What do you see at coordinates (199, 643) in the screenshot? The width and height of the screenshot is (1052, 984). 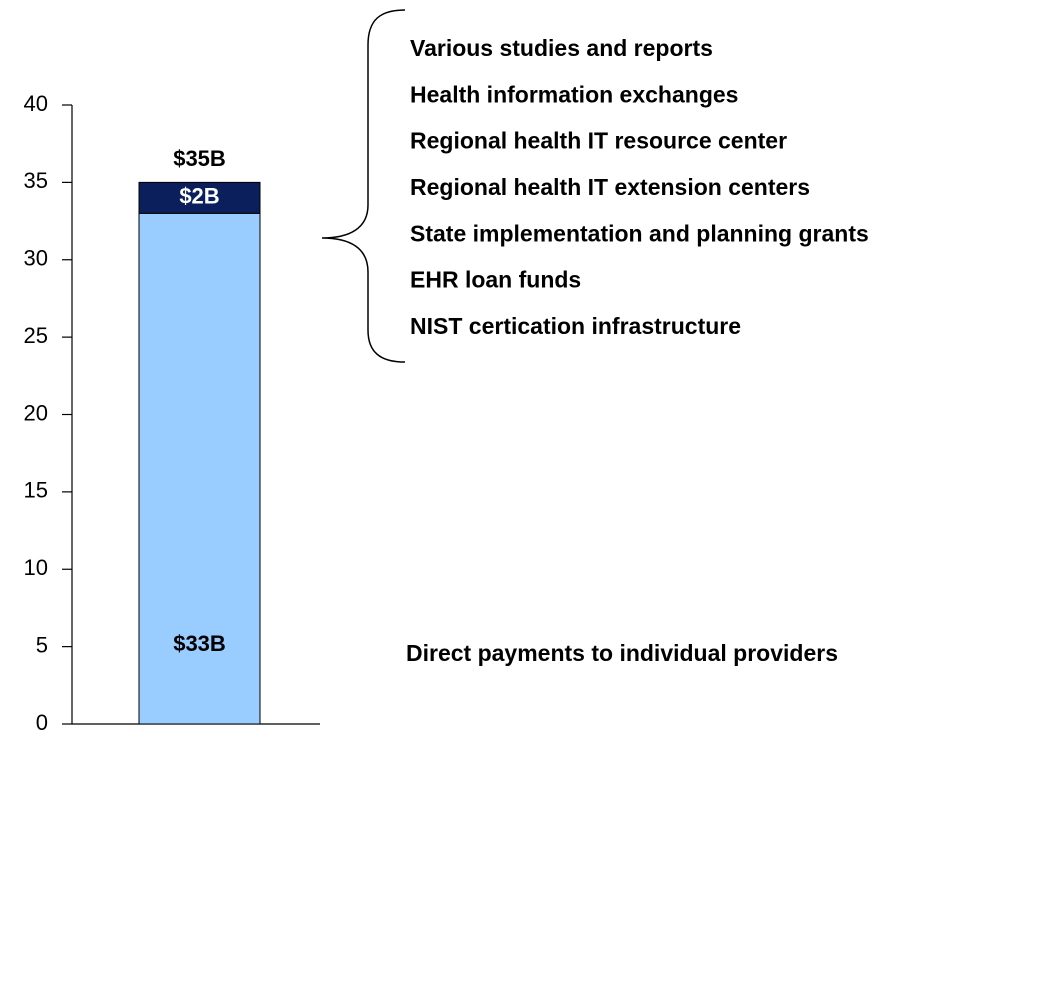 I see `value-label: $33B` at bounding box center [199, 643].